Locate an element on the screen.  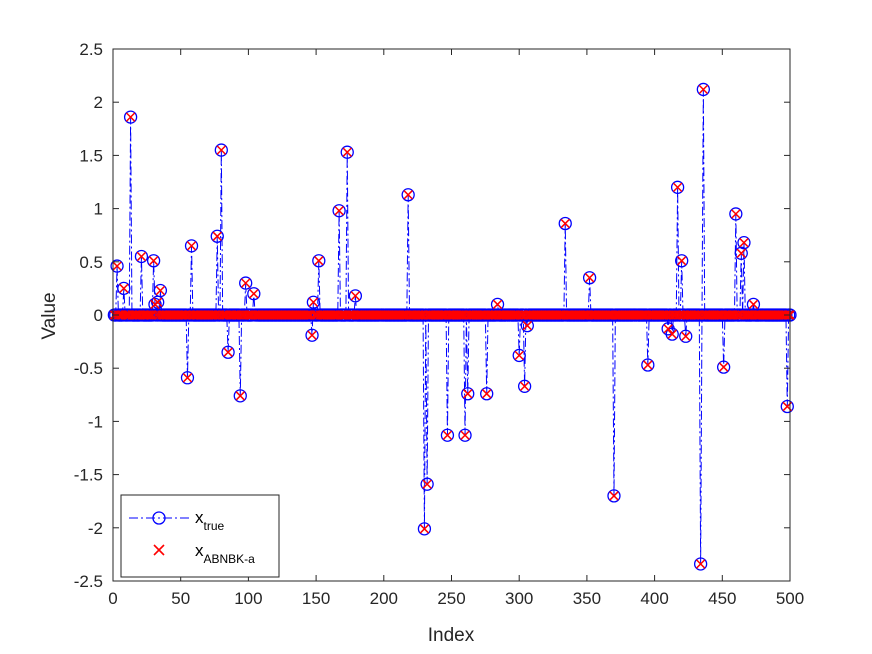
x-tick-label-500: 500 is located at coordinates (790, 598).